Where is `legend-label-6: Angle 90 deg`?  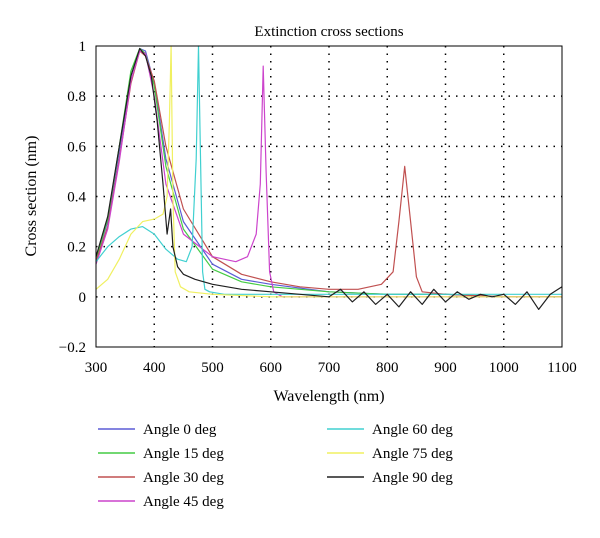 legend-label-6: Angle 90 deg is located at coordinates (412, 478).